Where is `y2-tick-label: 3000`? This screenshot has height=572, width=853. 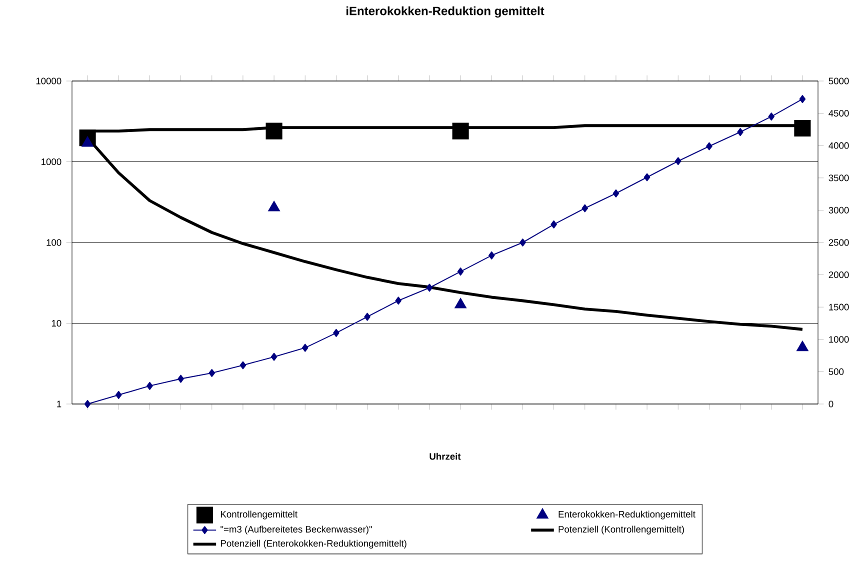
y2-tick-label: 3000 is located at coordinates (838, 210).